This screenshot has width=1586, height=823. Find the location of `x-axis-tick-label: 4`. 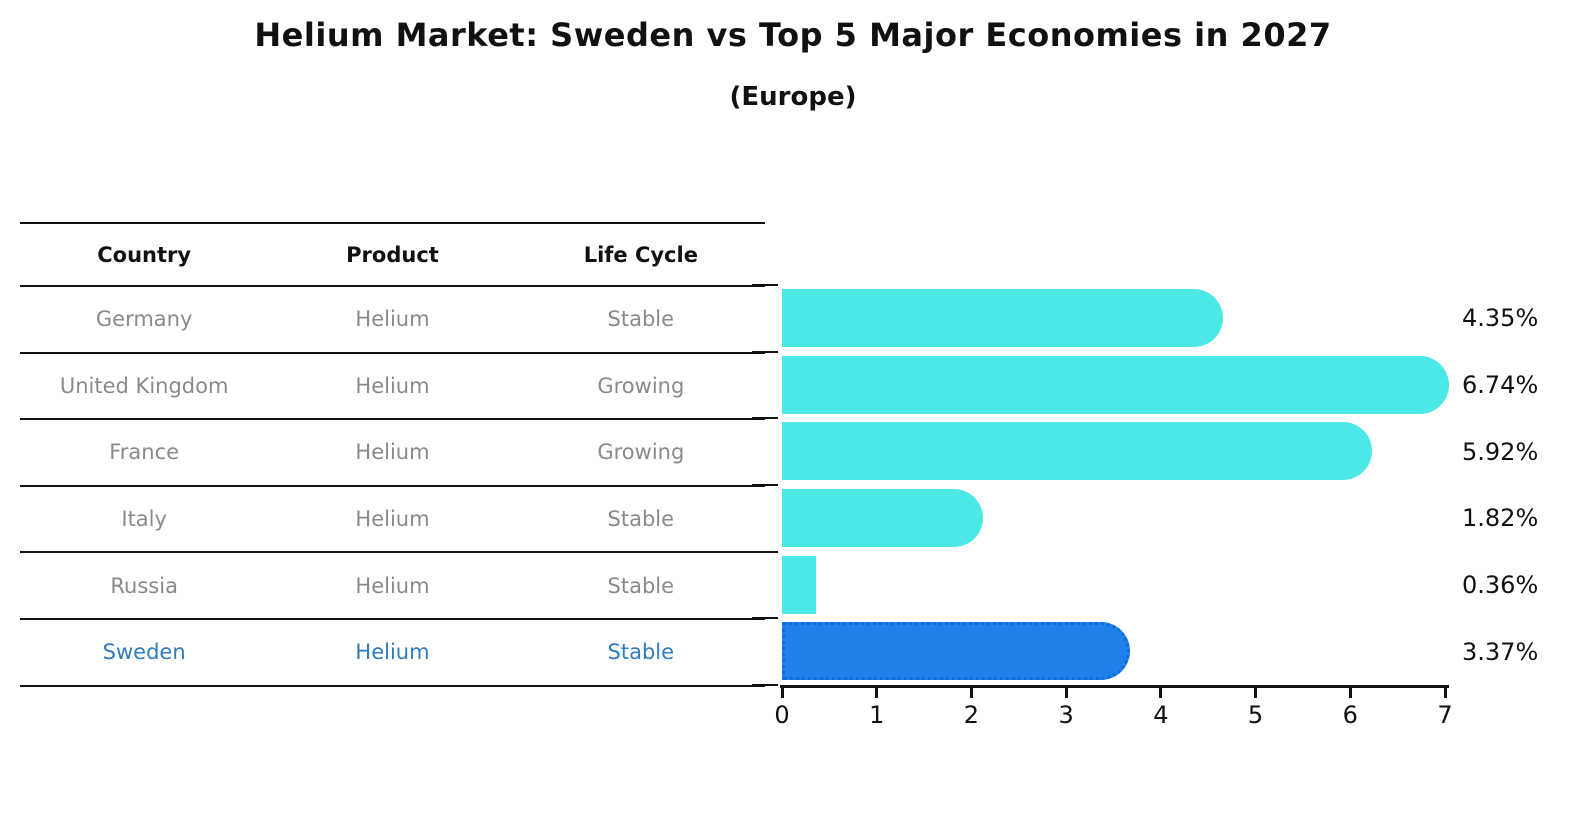

x-axis-tick-label: 4 is located at coordinates (1161, 715).